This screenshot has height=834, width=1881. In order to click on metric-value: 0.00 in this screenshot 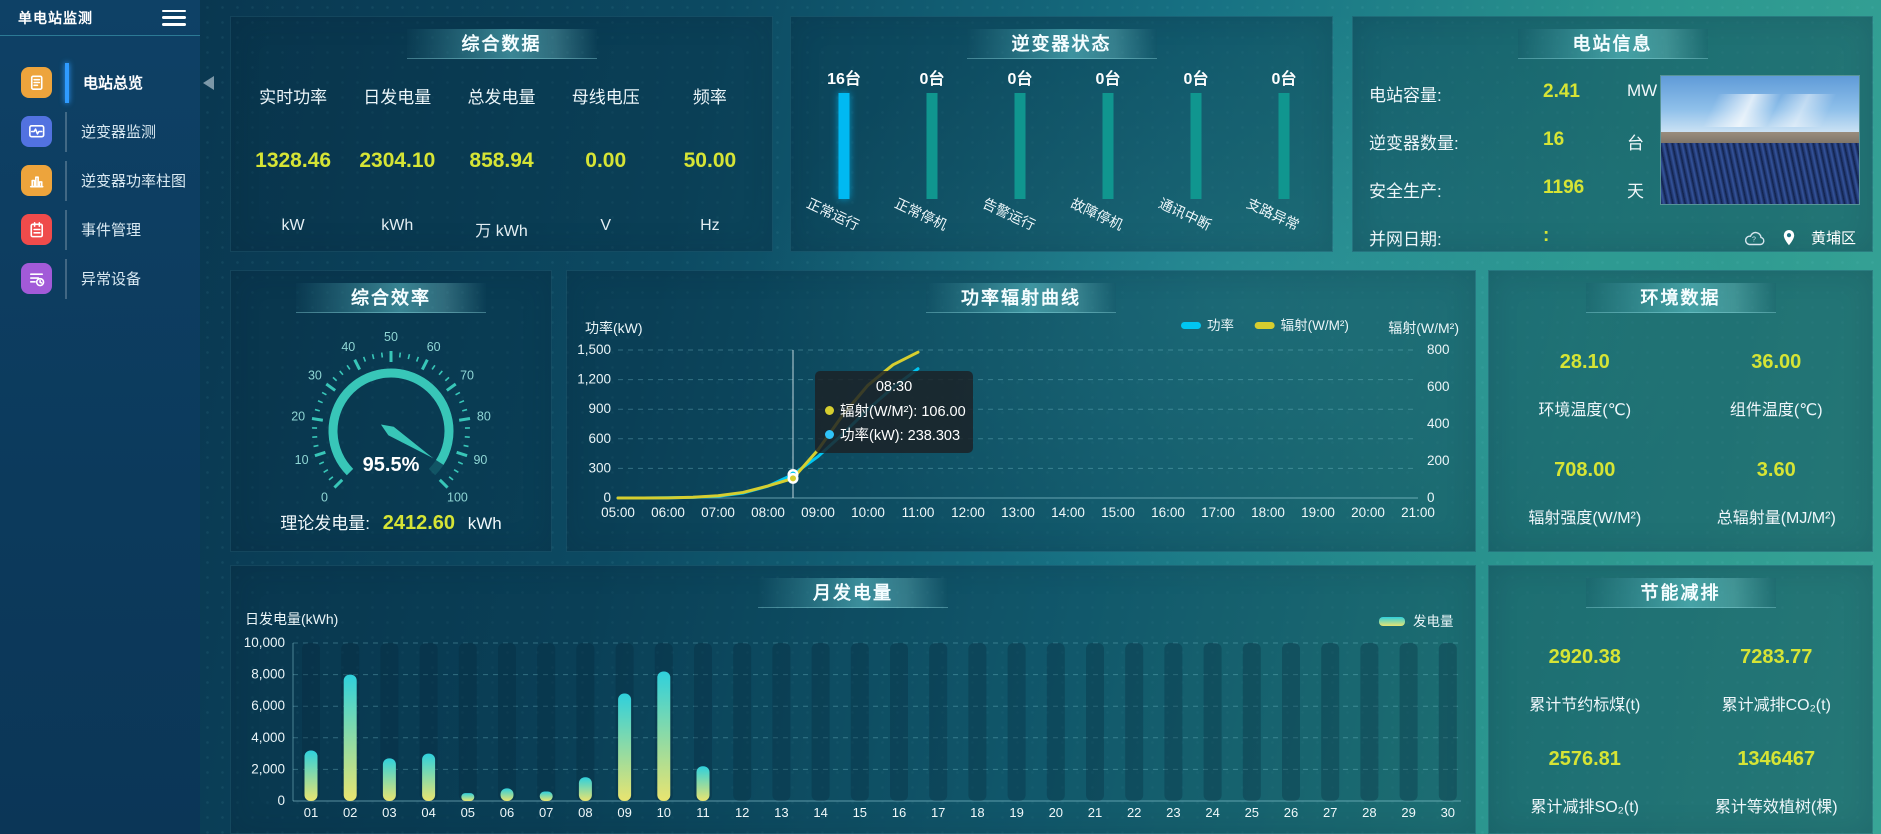, I will do `click(606, 160)`.